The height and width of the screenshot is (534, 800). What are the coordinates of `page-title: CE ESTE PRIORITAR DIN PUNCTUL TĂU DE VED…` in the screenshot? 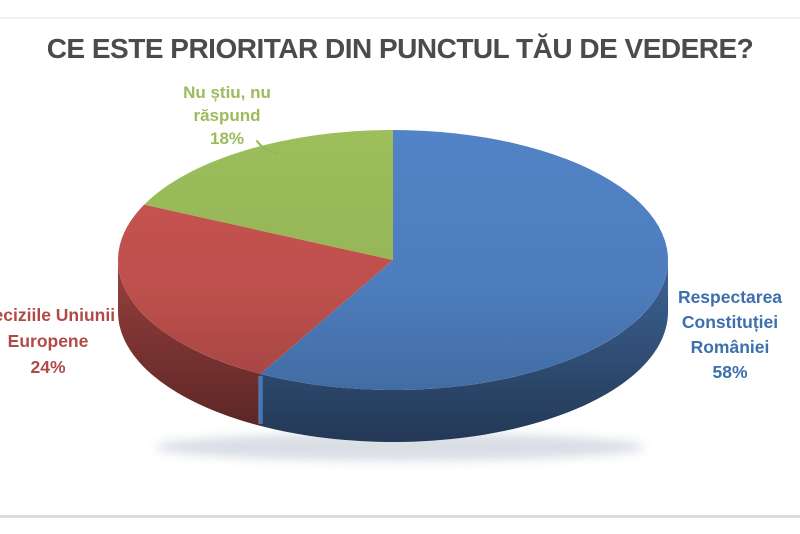 It's located at (400, 48).